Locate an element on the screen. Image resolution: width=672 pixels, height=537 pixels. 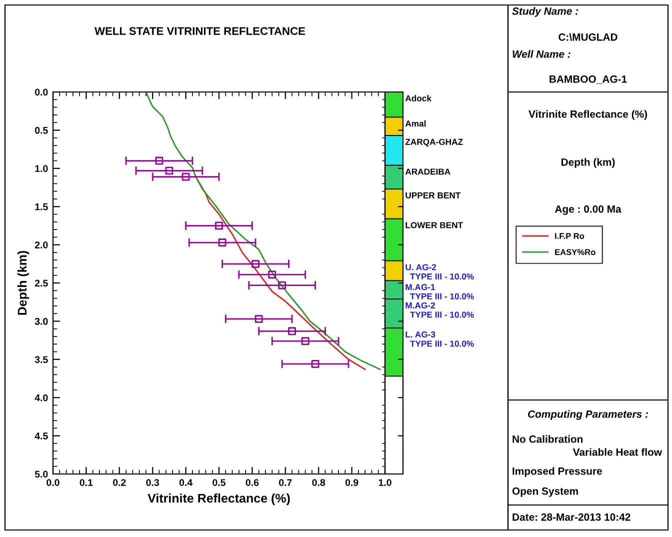
legend-label: I.F.P Ro is located at coordinates (569, 236).